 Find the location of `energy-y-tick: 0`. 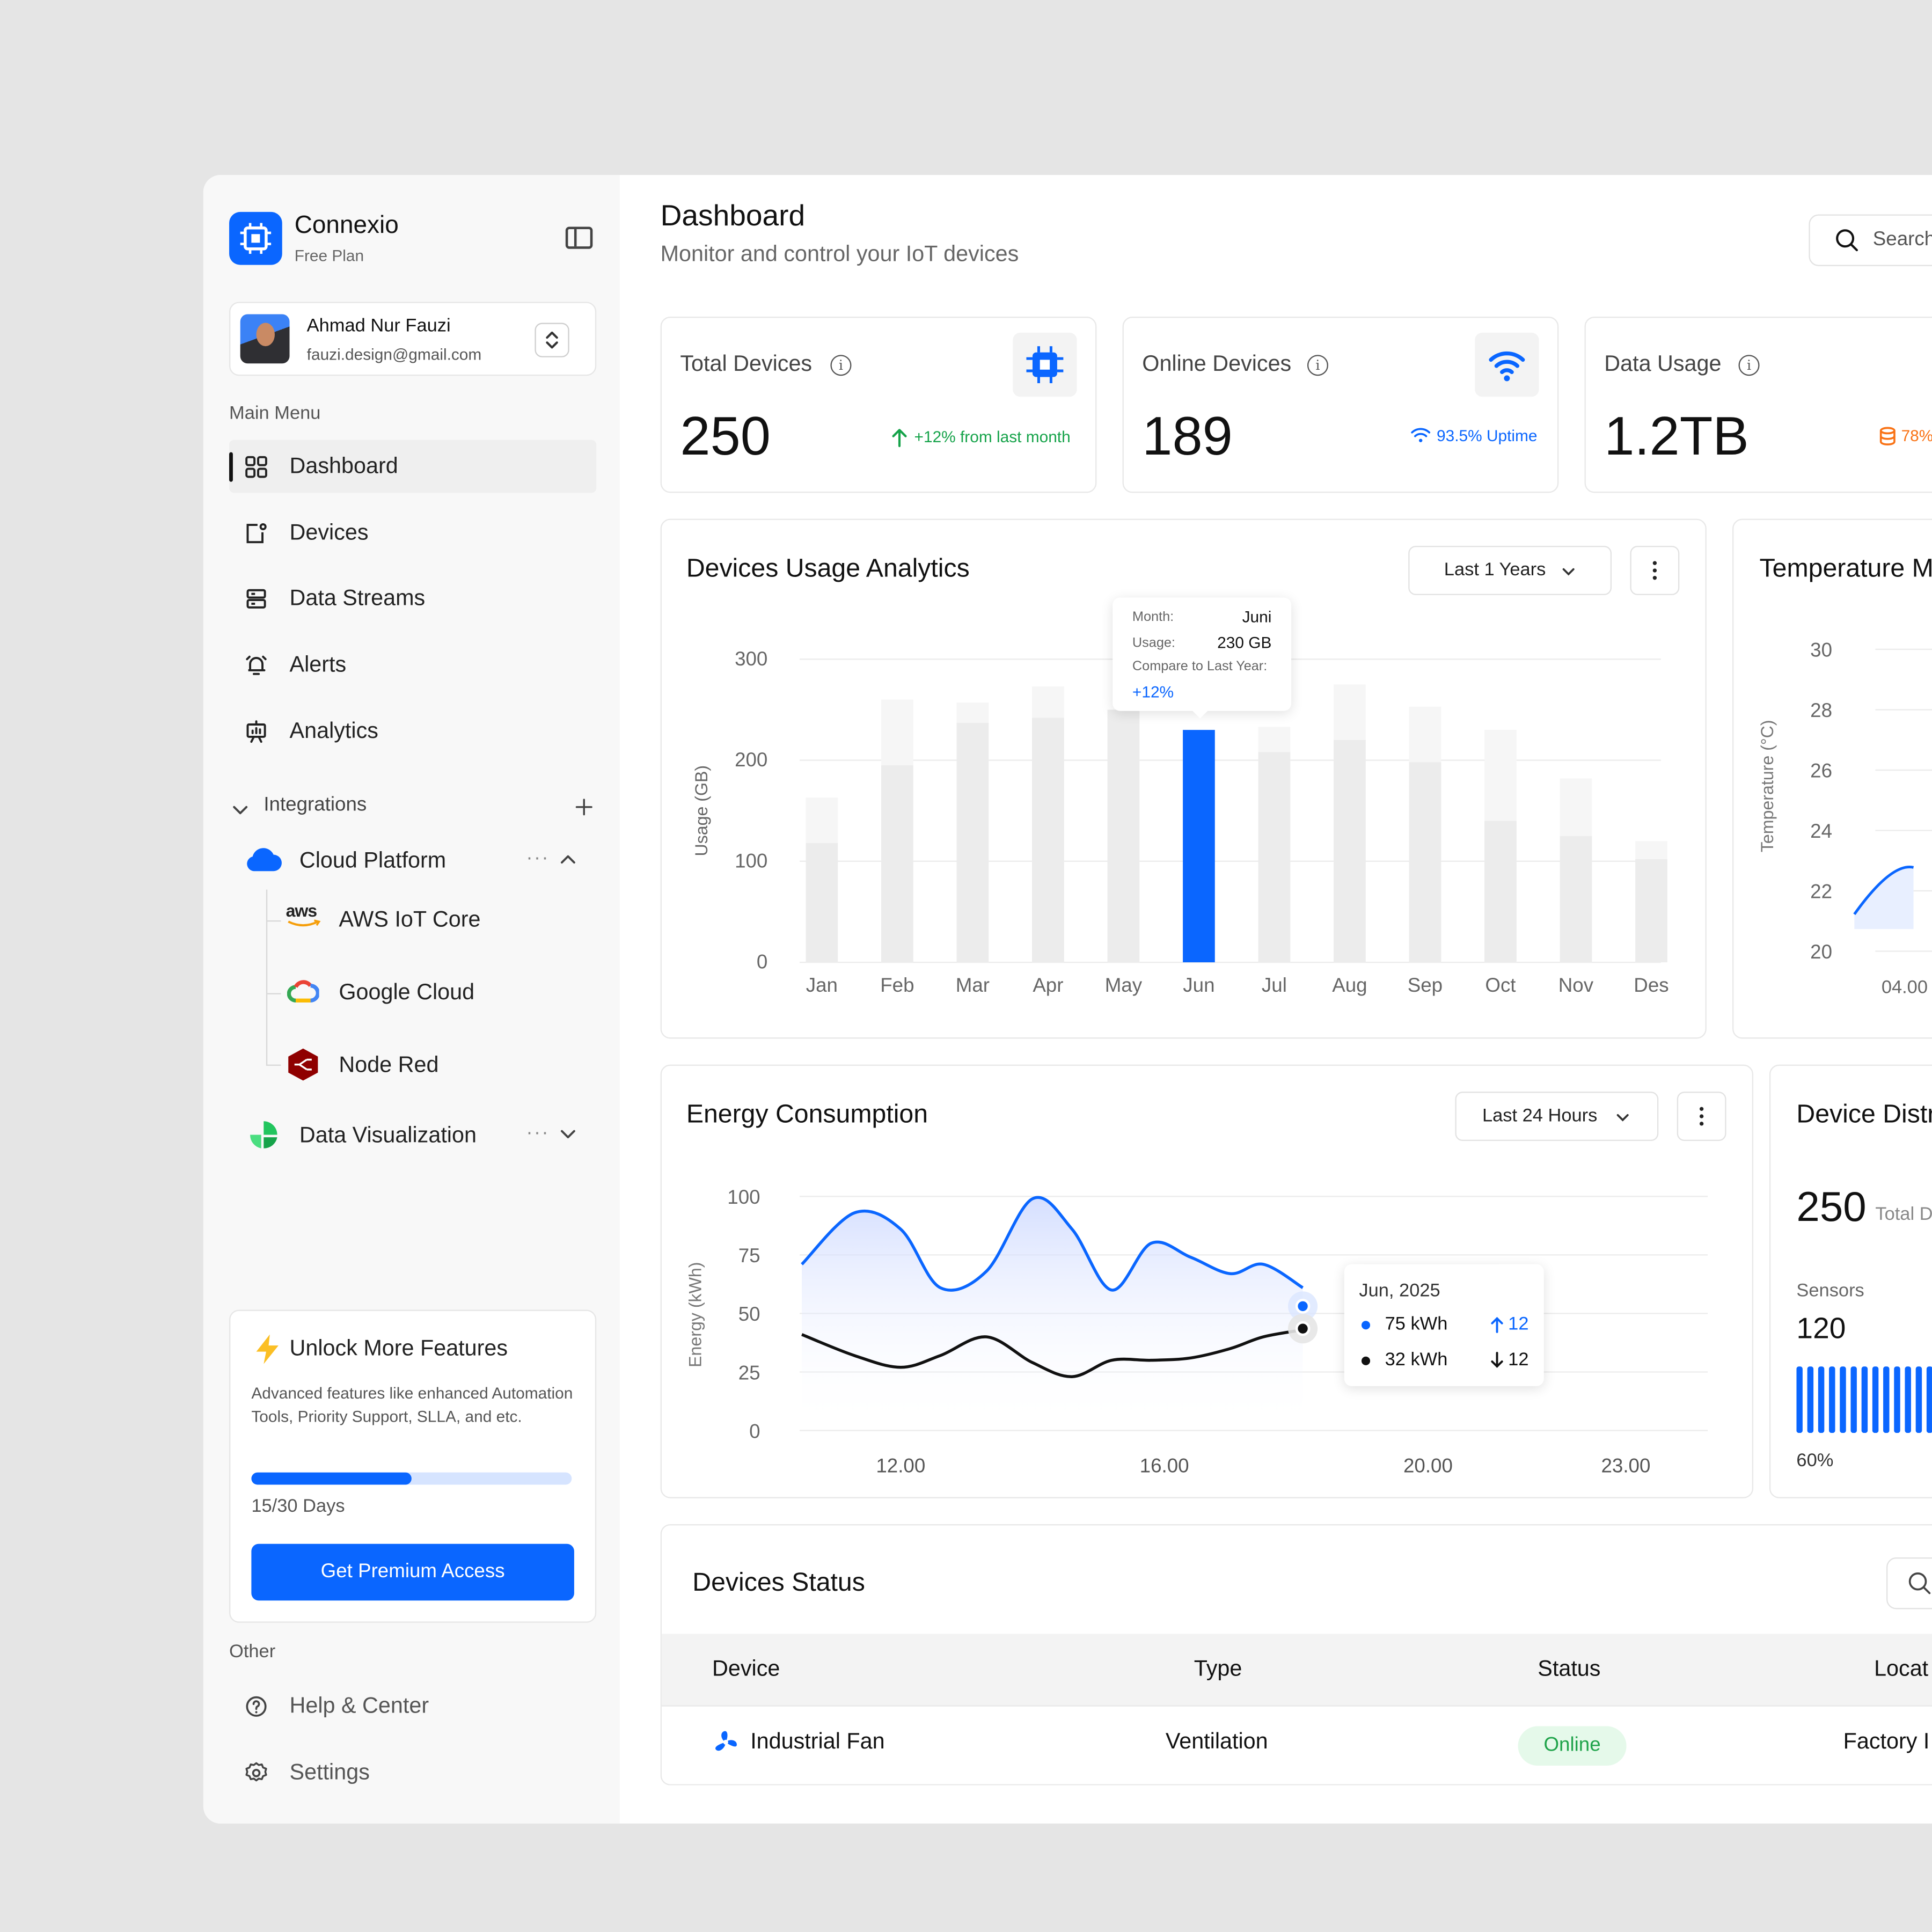

energy-y-tick: 0 is located at coordinates (754, 1431).